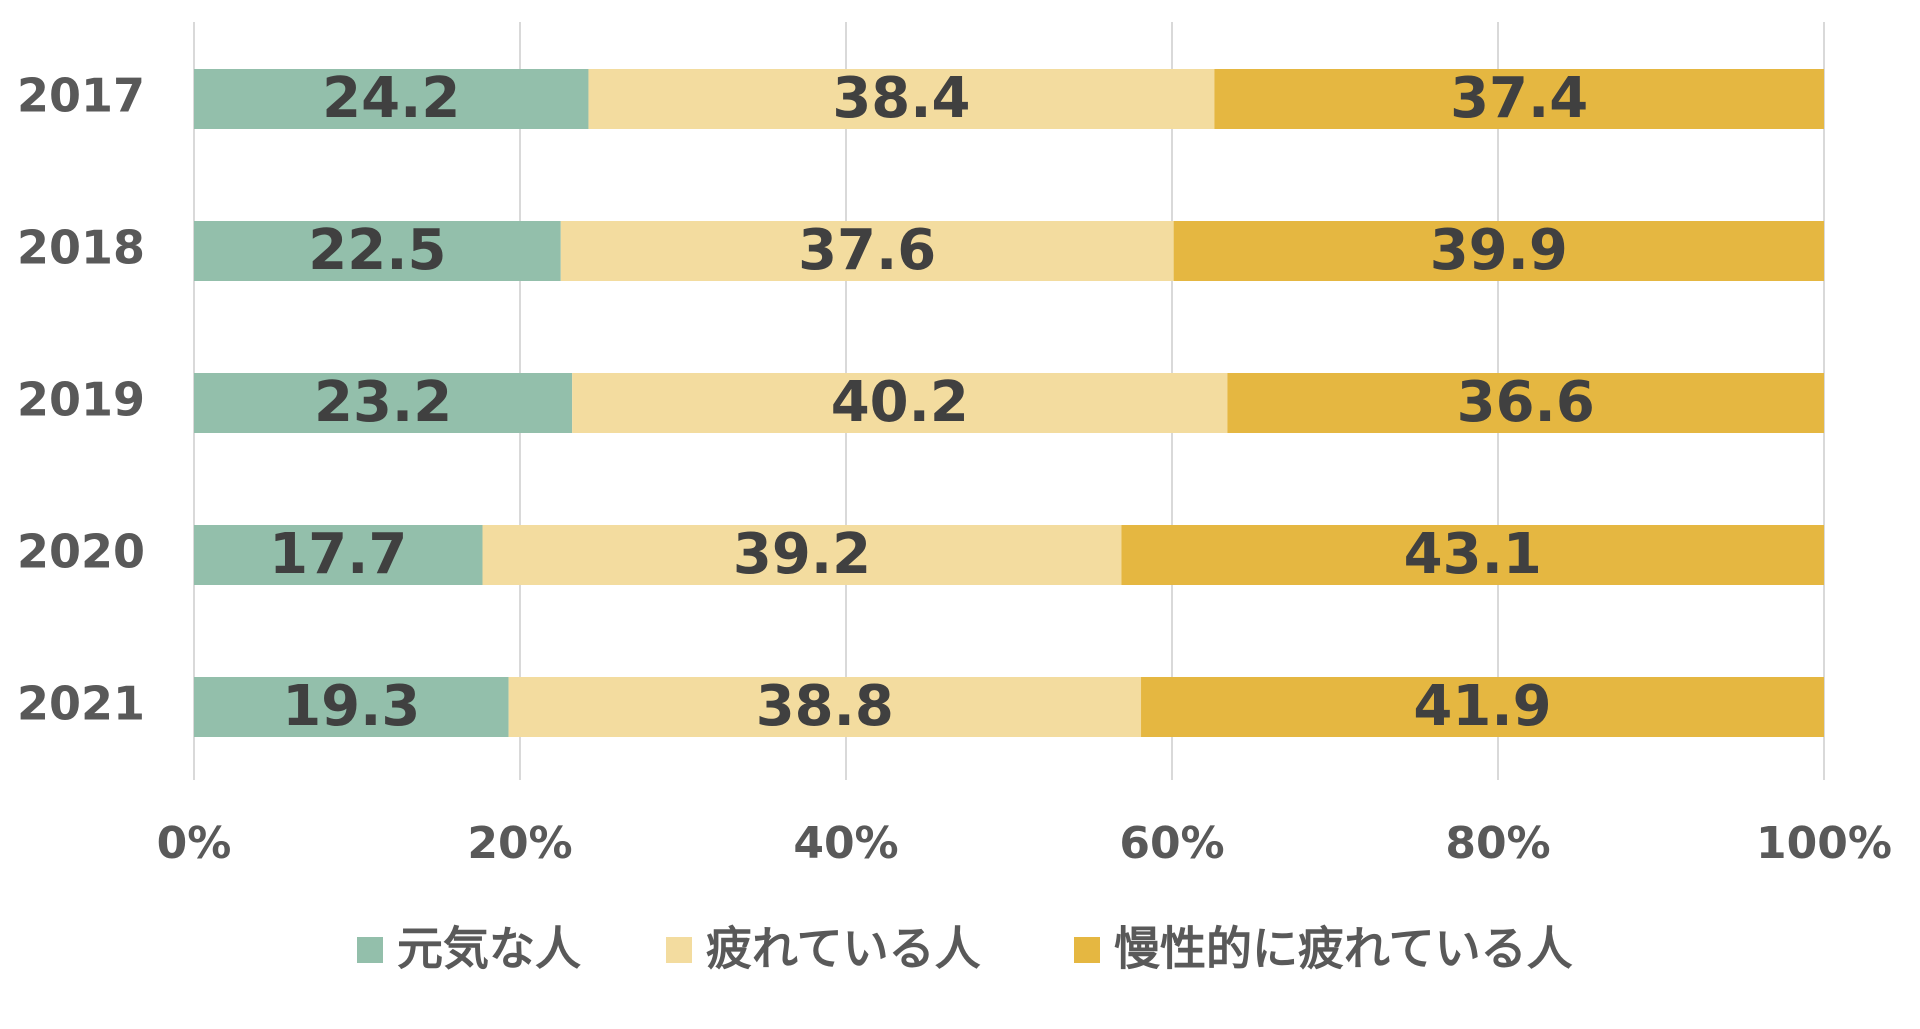 The image size is (1920, 1029). I want to click on data-label: 37.6, so click(867, 250).